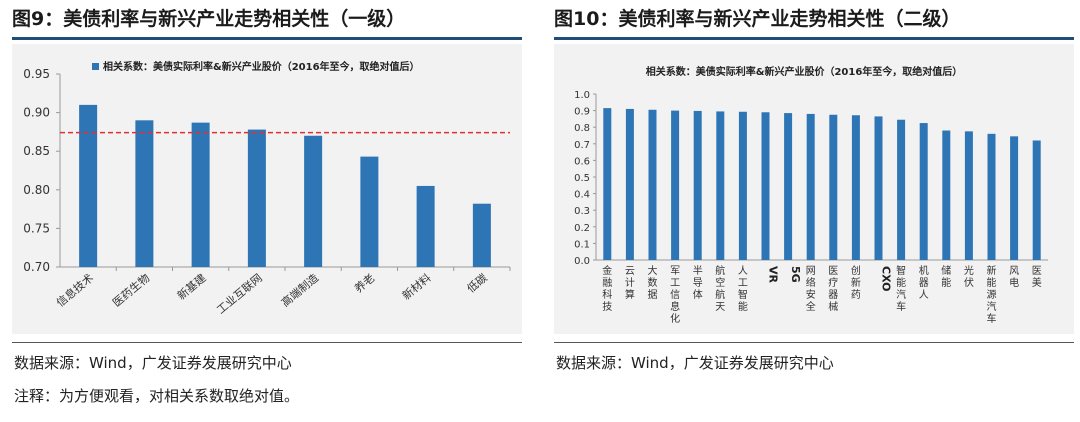  I want to click on legend-swatch, so click(95, 66).